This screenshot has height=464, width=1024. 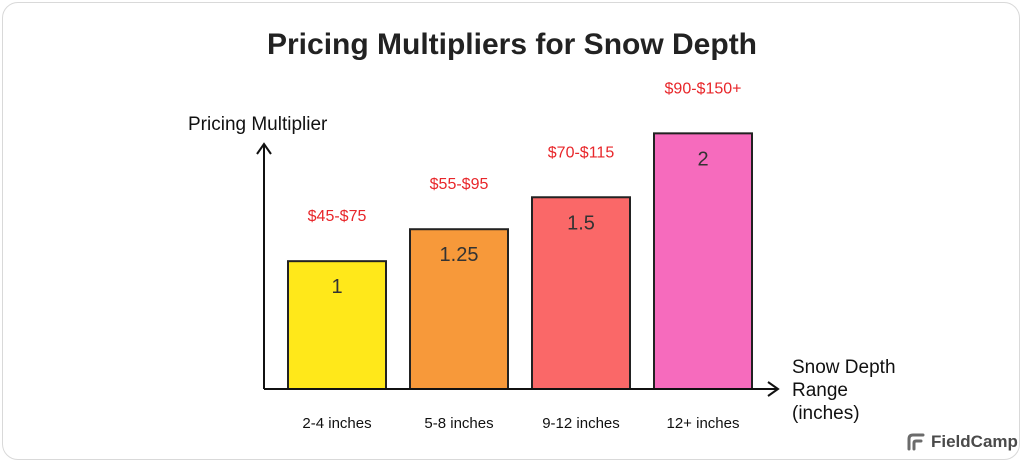 What do you see at coordinates (336, 287) in the screenshot?
I see `bar-value-label: 1` at bounding box center [336, 287].